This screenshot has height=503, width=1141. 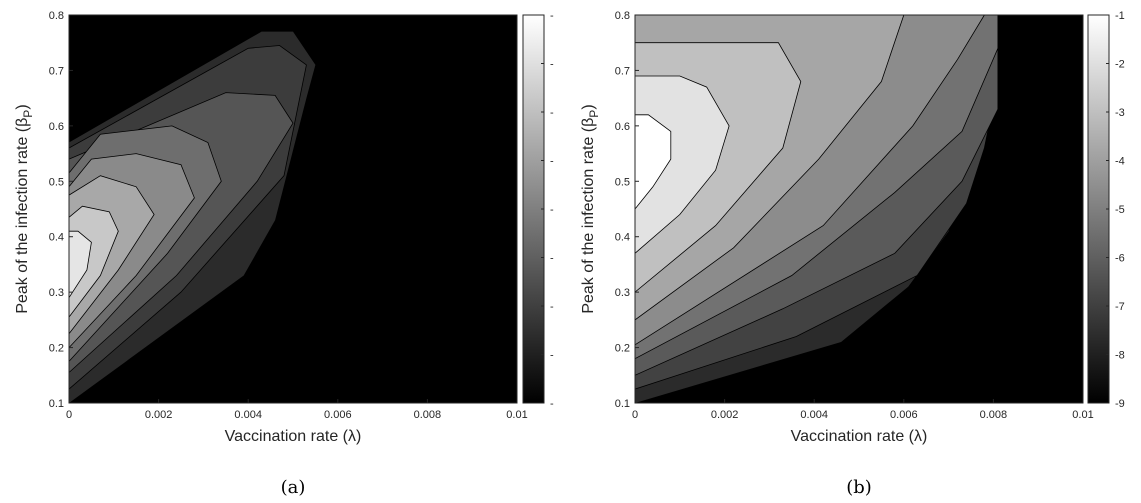 What do you see at coordinates (1120, 259) in the screenshot?
I see `colorbar-tick-label: -6` at bounding box center [1120, 259].